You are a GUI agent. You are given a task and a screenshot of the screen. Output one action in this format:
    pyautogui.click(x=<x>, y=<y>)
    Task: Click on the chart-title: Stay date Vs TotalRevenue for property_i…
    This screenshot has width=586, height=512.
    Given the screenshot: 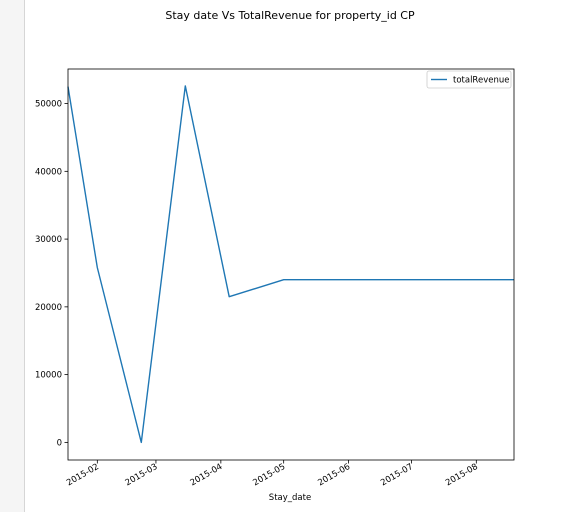 What is the action you would take?
    pyautogui.click(x=290, y=15)
    